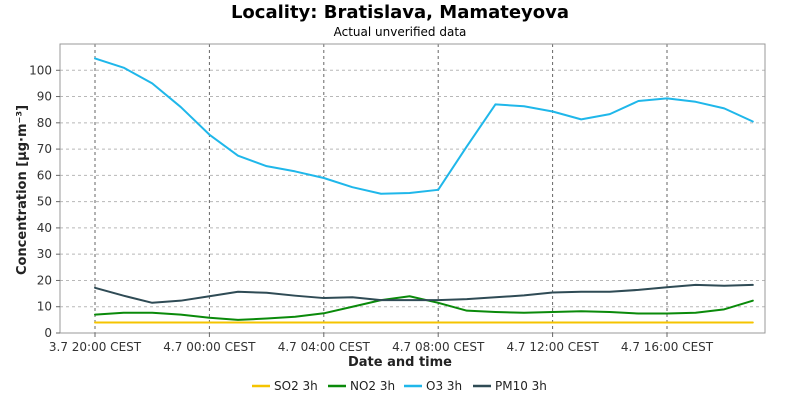 The height and width of the screenshot is (400, 800). Describe the element at coordinates (400, 12) in the screenshot. I see `chart-title: Locality: Bratislava, Mamateyova` at that location.